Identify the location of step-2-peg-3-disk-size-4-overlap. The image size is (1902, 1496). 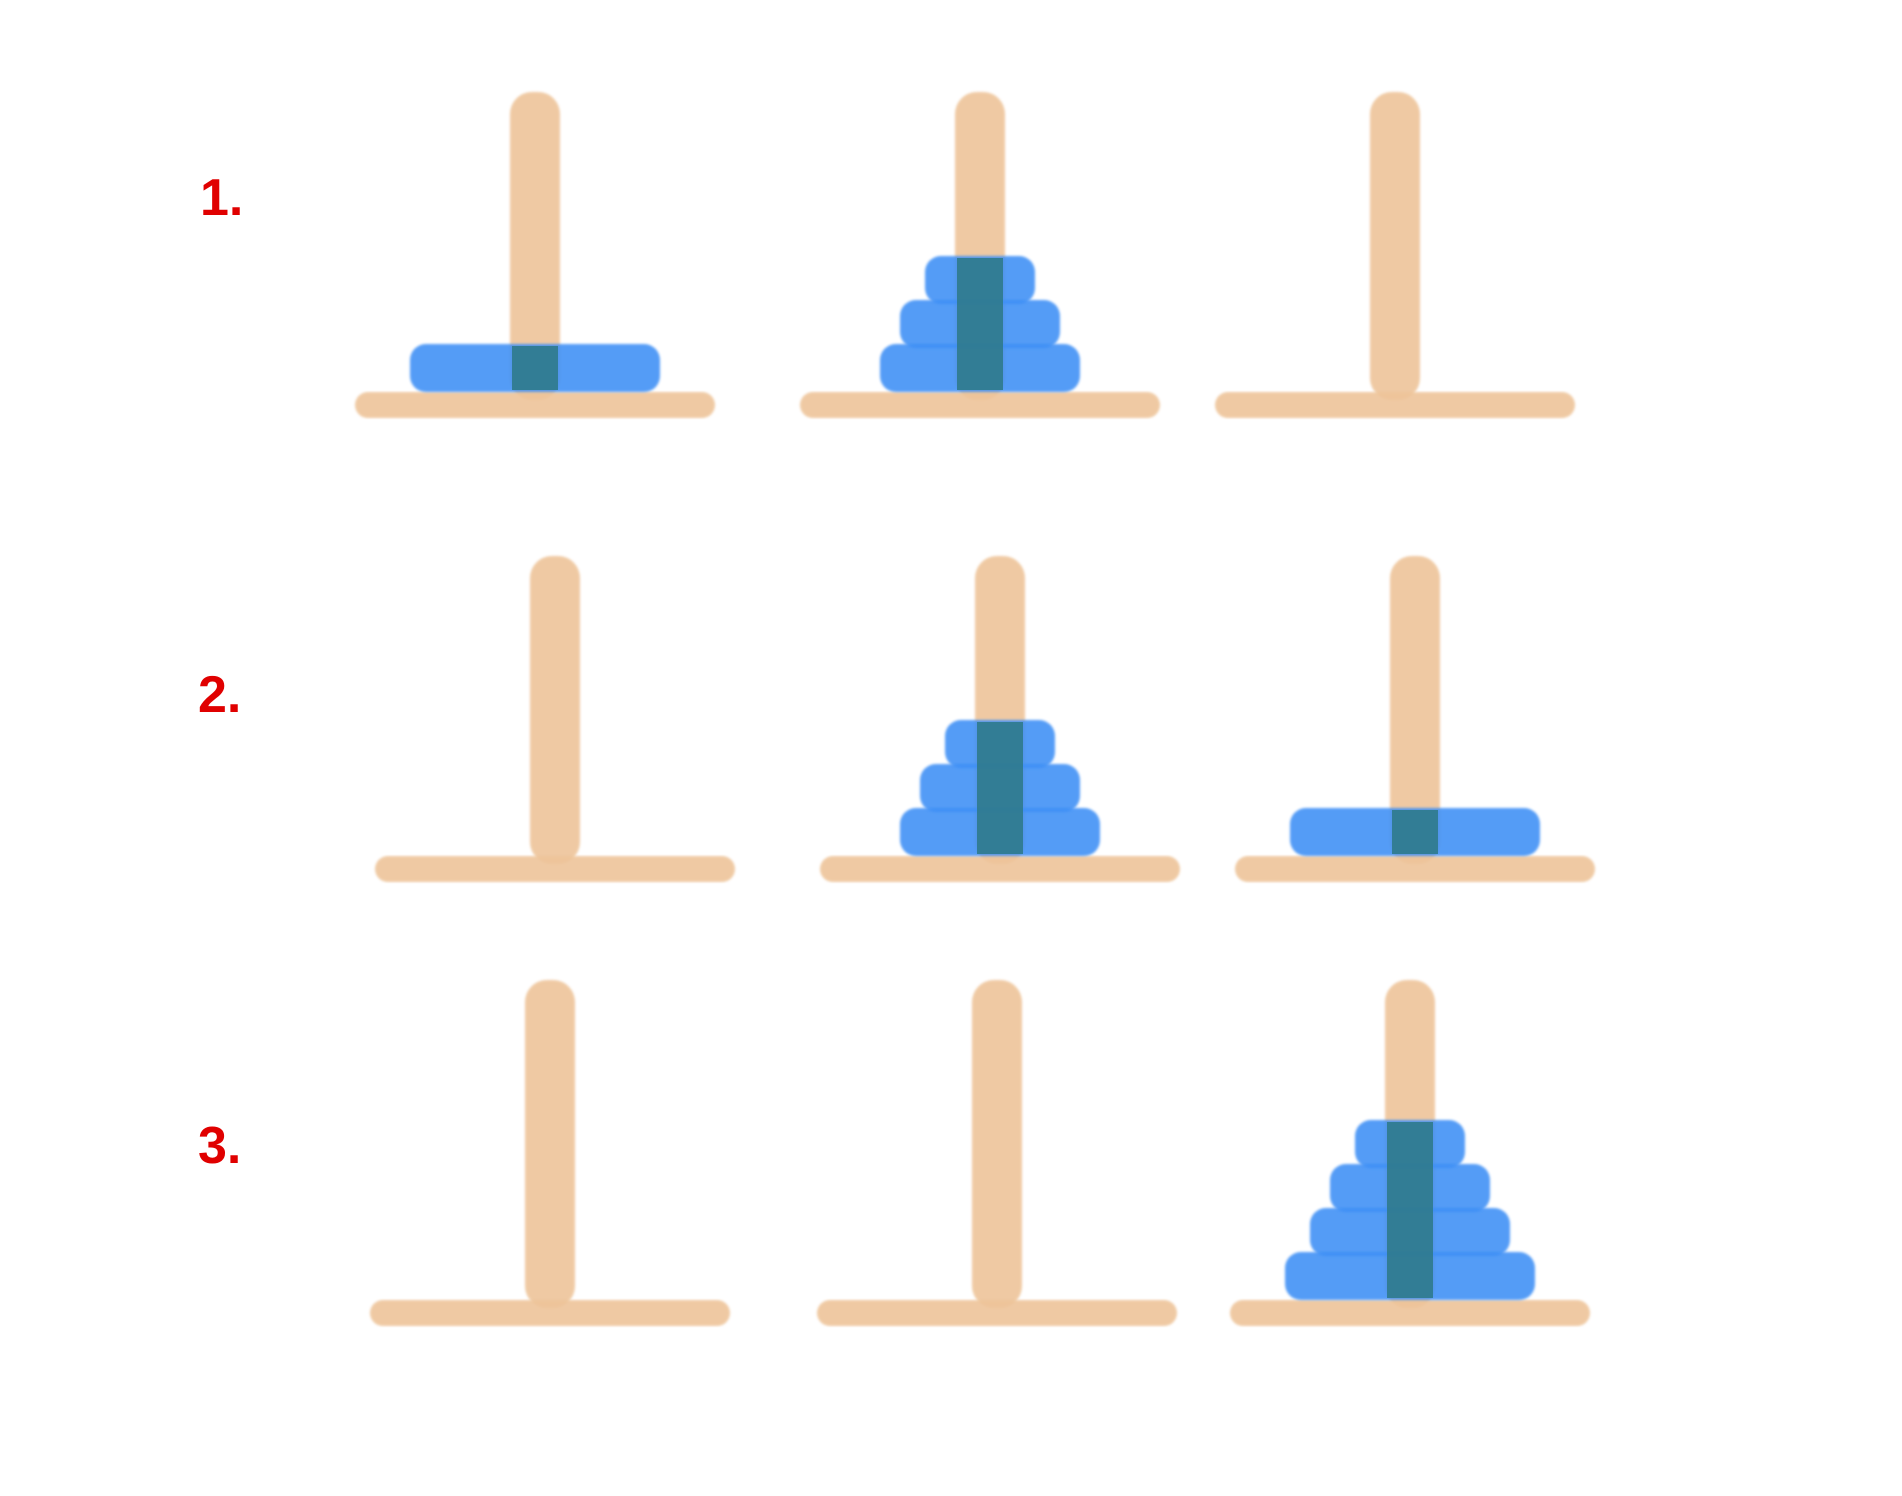
(1415, 832).